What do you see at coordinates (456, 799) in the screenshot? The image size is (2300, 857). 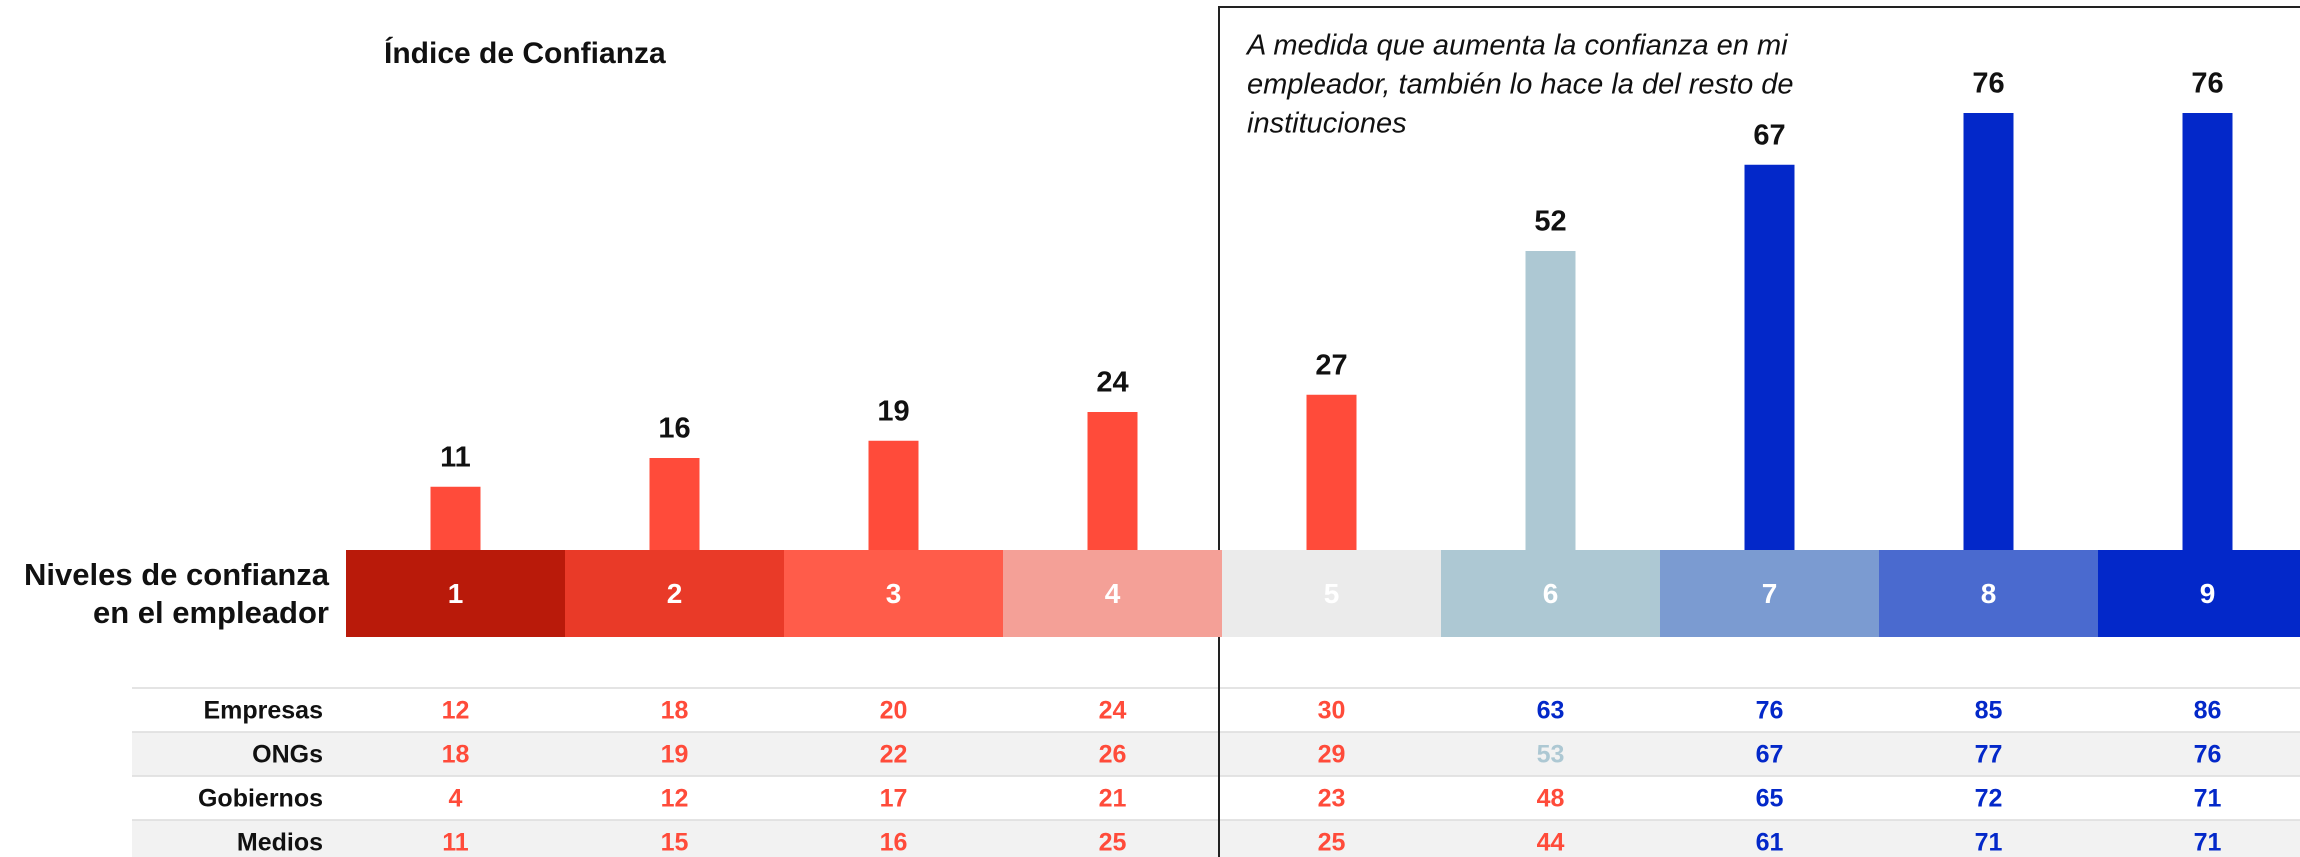 I see `cell-value: 4` at bounding box center [456, 799].